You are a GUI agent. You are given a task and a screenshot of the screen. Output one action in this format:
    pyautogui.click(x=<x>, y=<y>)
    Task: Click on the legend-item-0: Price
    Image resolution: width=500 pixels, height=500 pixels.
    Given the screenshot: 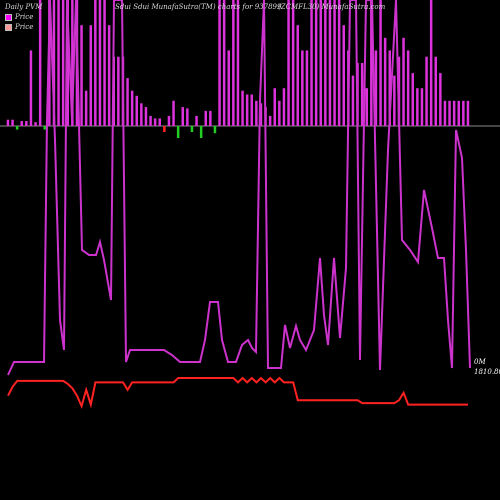 What is the action you would take?
    pyautogui.click(x=19, y=17)
    